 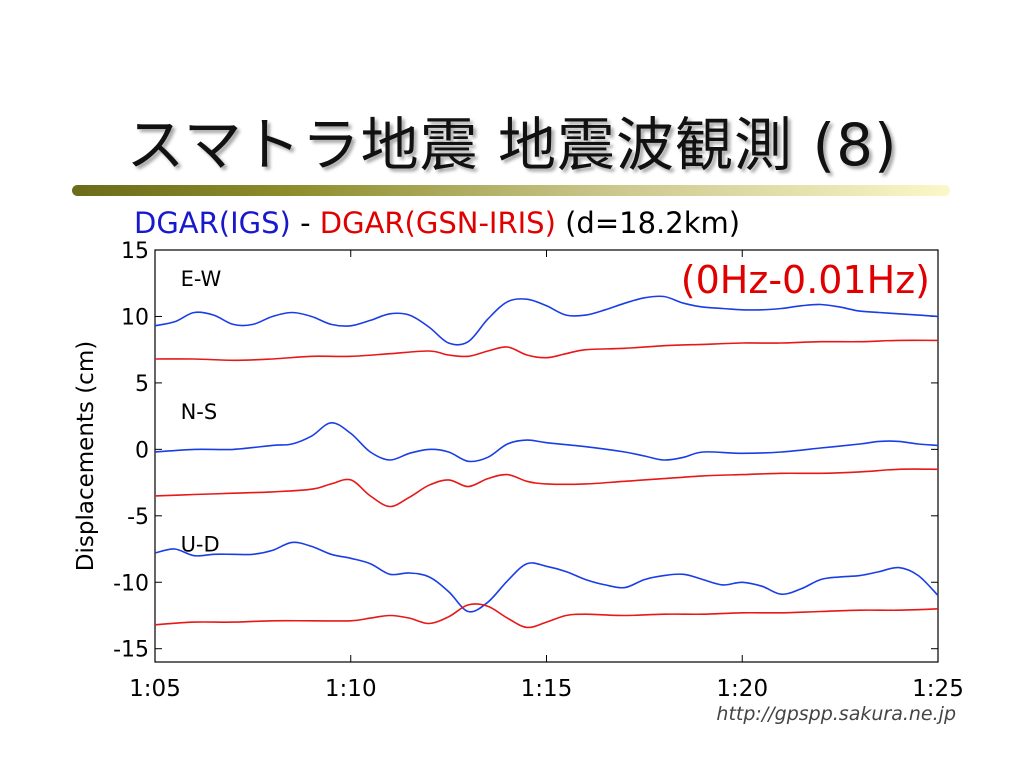 What do you see at coordinates (512, 145) in the screenshot?
I see `page-title: スマトラ地震 地震波観測 (8)` at bounding box center [512, 145].